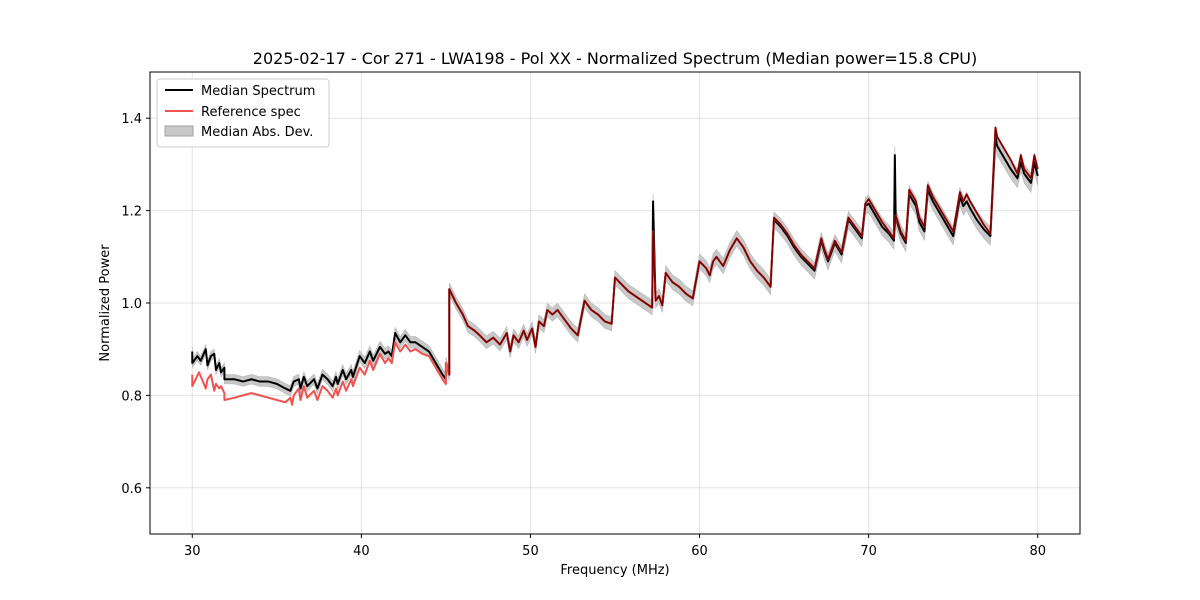 The image size is (1200, 600). I want to click on x-tick-label: 50, so click(530, 551).